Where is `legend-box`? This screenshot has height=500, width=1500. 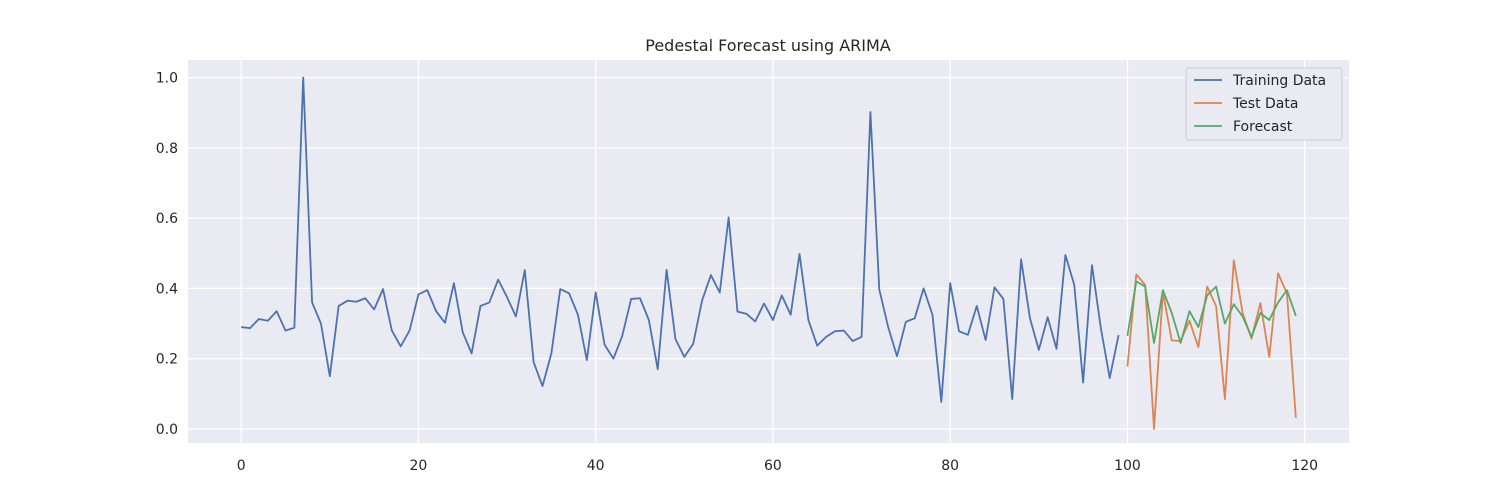
legend-box is located at coordinates (1264, 104).